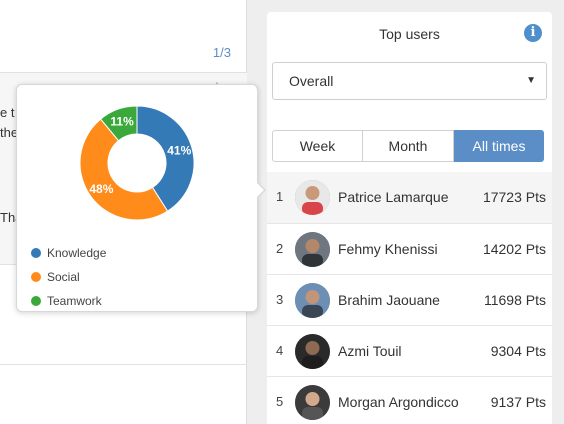 The image size is (564, 424). I want to click on user-name: Brahim Jaouane, so click(389, 300).